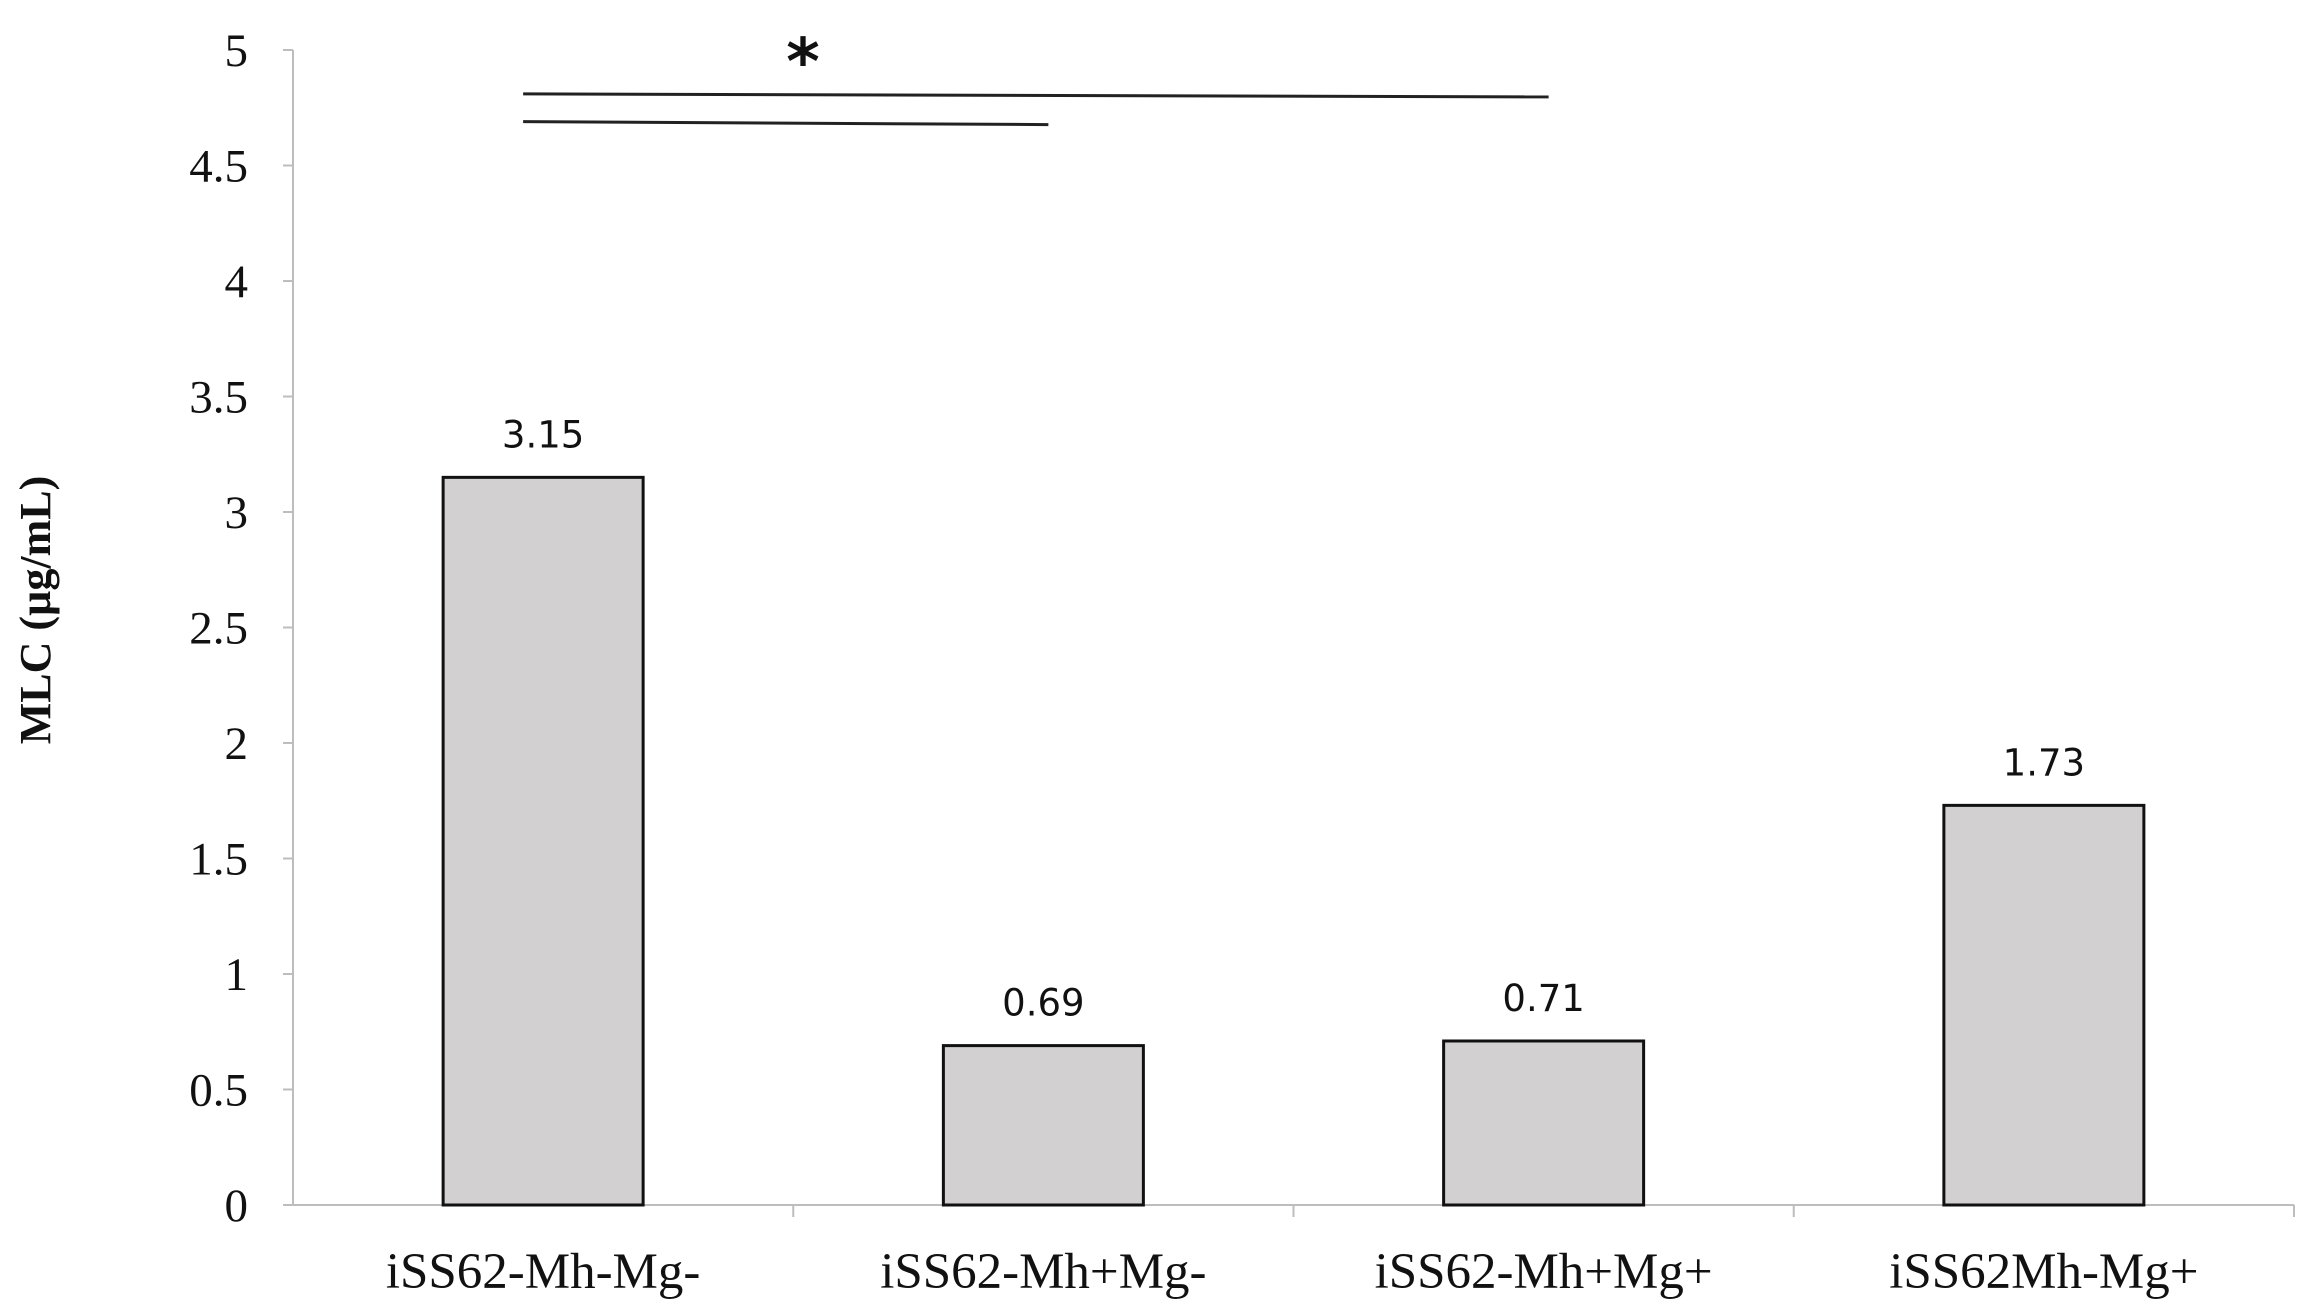 The height and width of the screenshot is (1314, 2304). What do you see at coordinates (1043, 1003) in the screenshot?
I see `data-label: 0.69` at bounding box center [1043, 1003].